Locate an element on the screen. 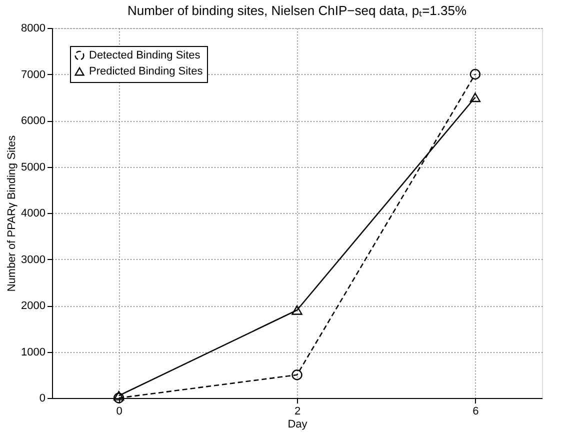 This screenshot has height=434, width=568. x-tick-label: 0 is located at coordinates (119, 412).